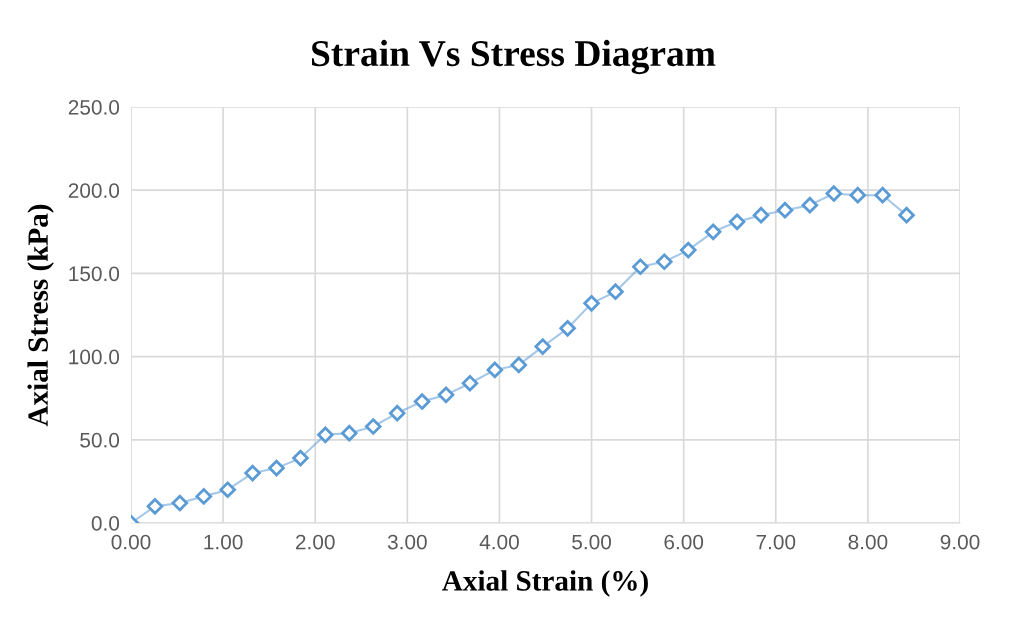  I want to click on y-tick-label: 100.0, so click(94, 357).